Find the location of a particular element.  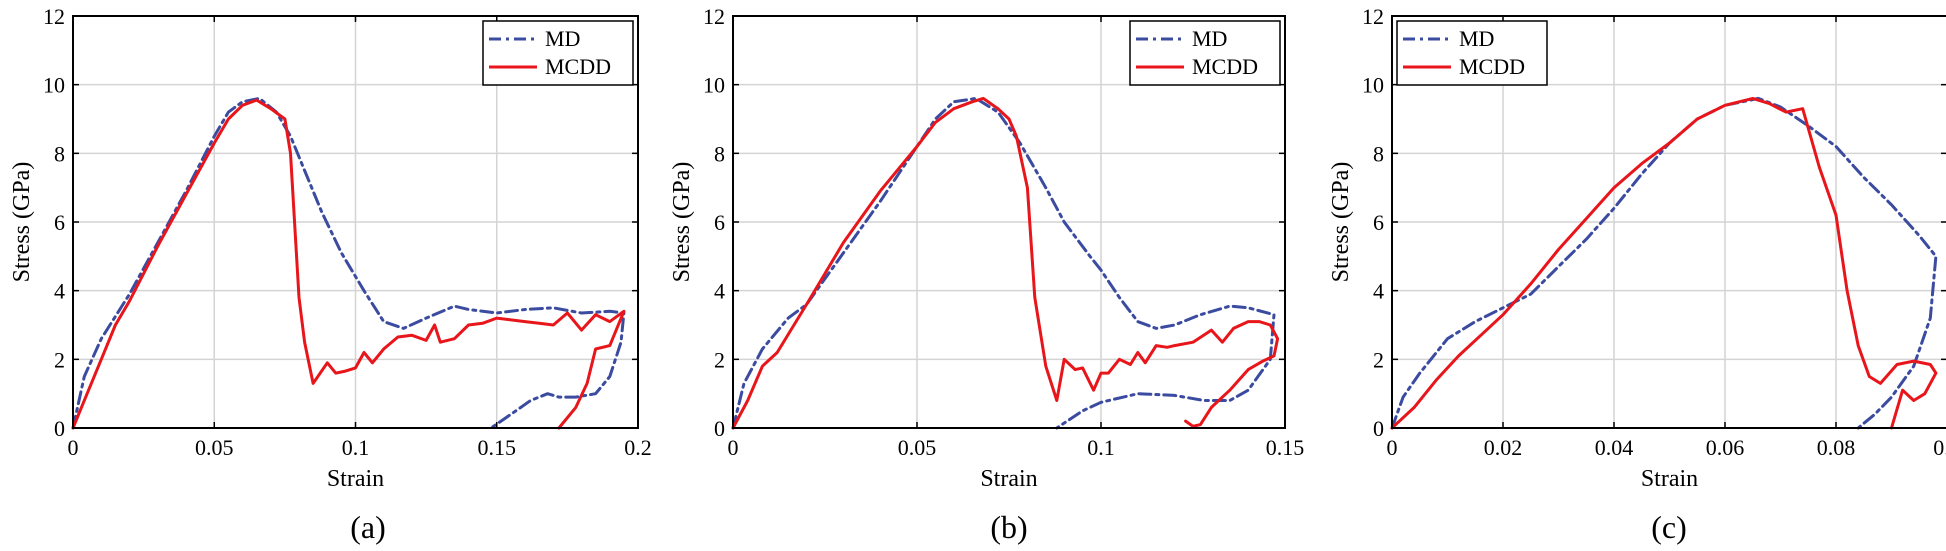

panel-label: (c) is located at coordinates (1669, 527).